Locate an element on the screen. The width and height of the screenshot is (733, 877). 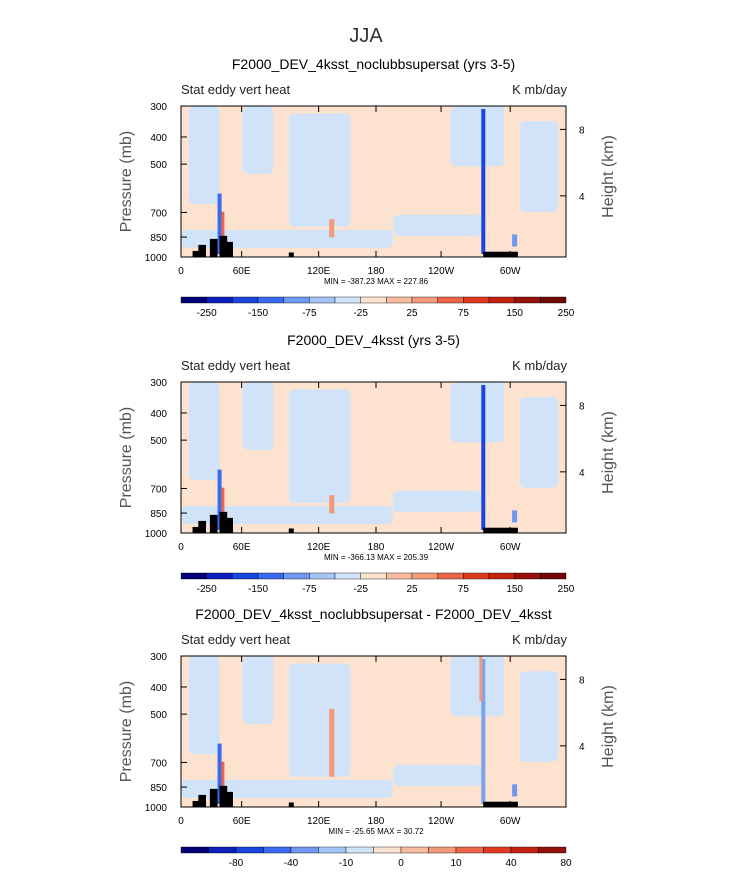
colorbar-label: 75 is located at coordinates (464, 589).